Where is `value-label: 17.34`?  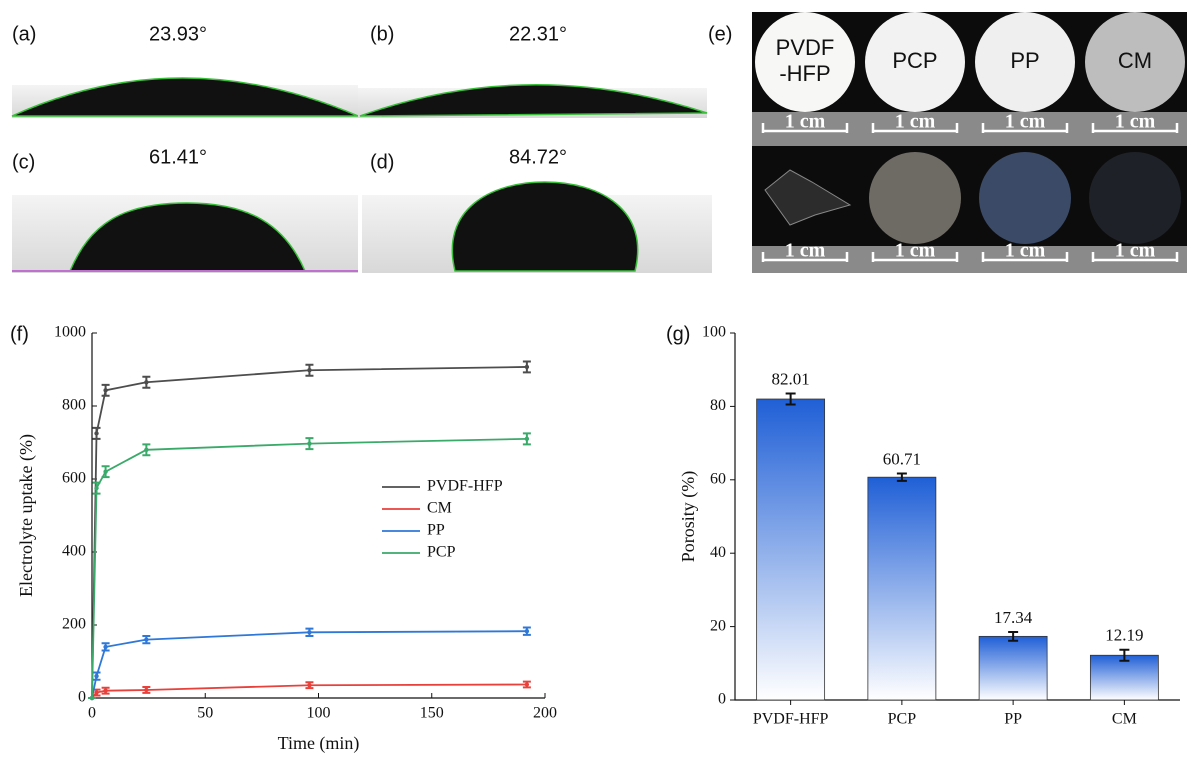 value-label: 17.34 is located at coordinates (1013, 617).